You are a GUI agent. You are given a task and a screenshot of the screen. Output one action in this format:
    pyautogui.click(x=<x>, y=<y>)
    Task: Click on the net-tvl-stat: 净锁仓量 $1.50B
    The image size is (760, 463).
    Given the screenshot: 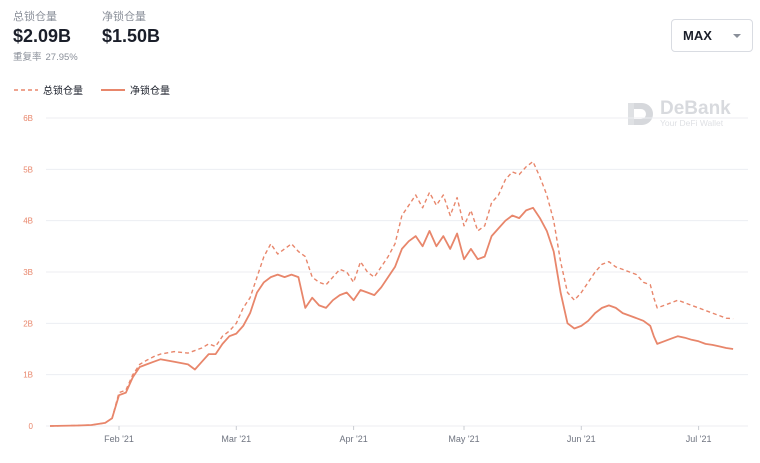 What is the action you would take?
    pyautogui.click(x=131, y=28)
    